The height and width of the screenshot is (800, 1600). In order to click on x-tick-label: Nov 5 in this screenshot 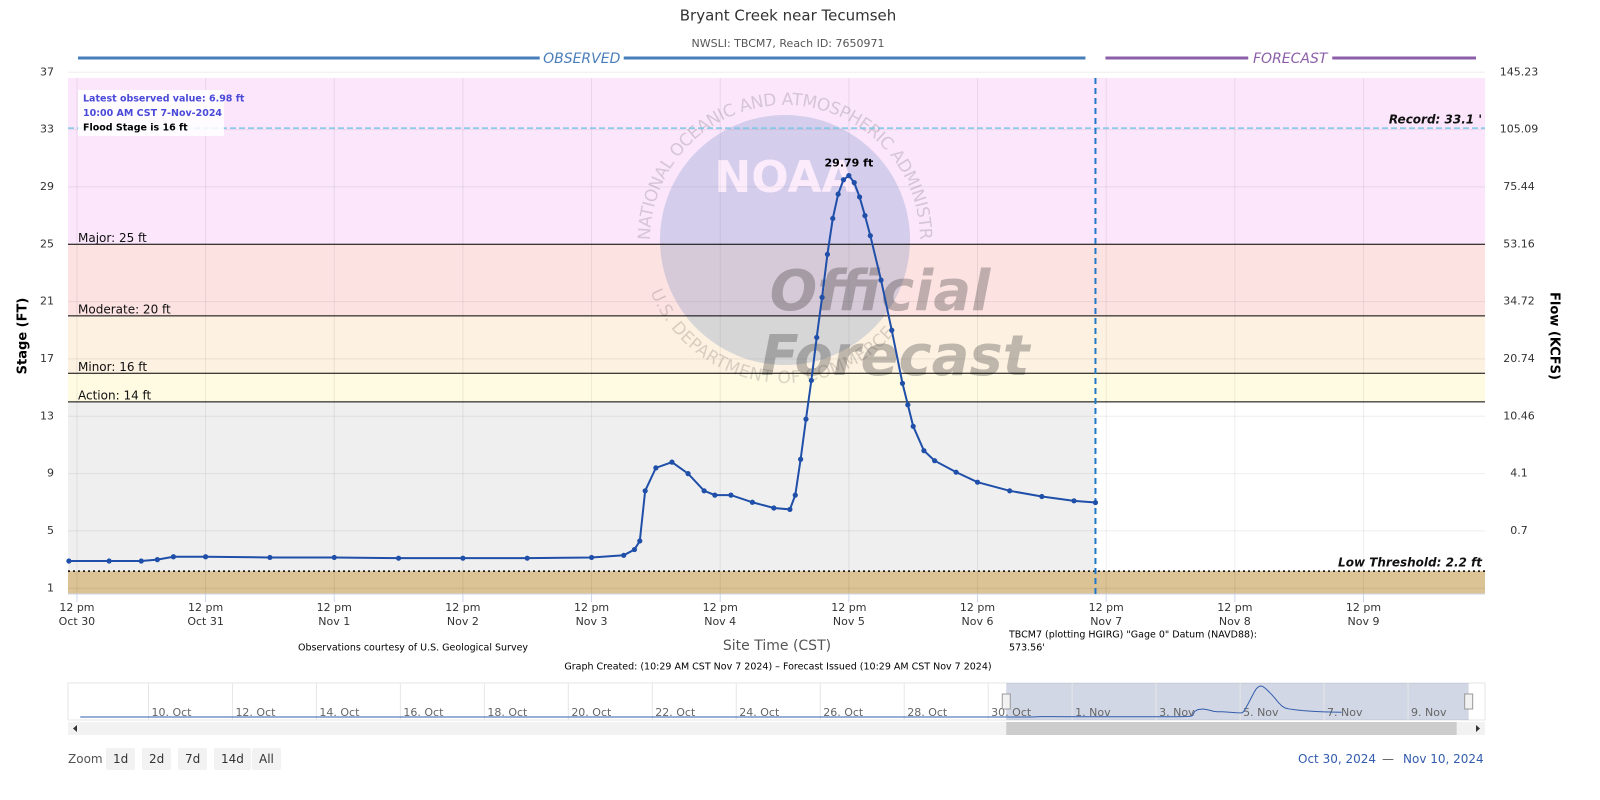, I will do `click(849, 621)`.